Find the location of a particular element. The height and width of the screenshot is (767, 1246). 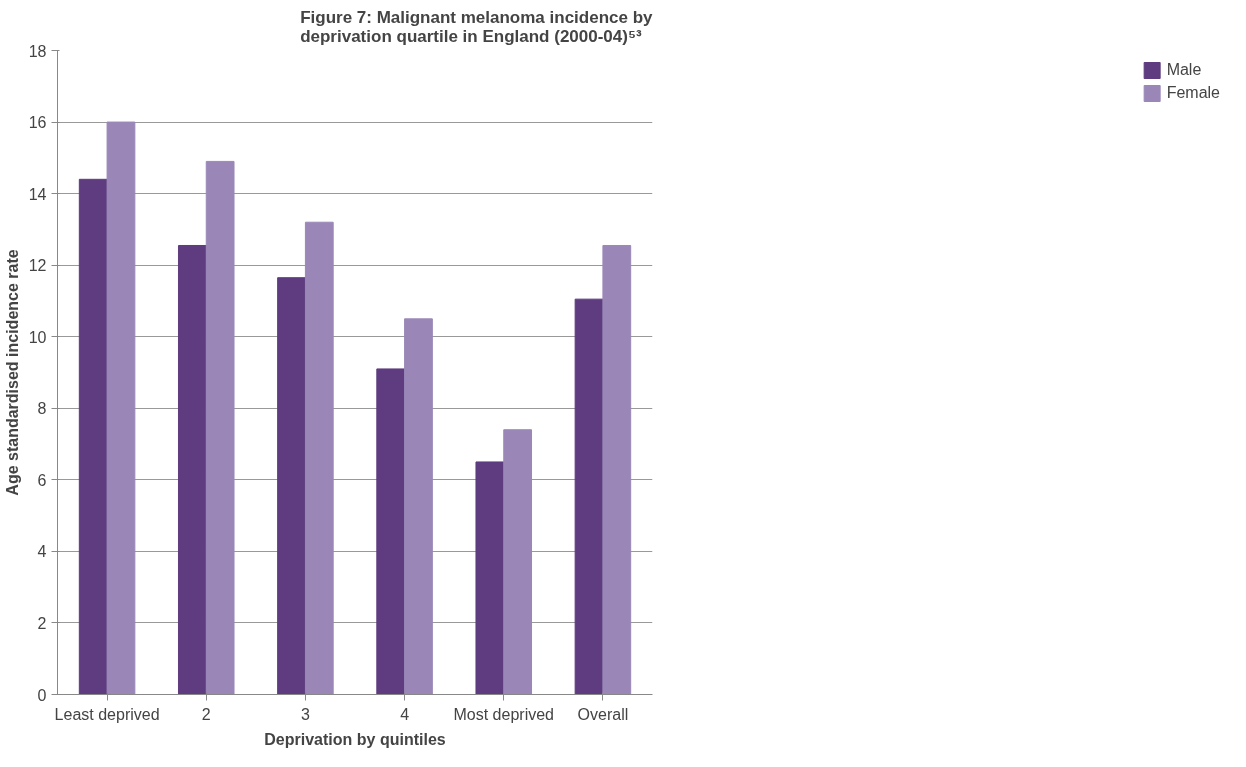

y-axis-title: Age standardised incidence rate is located at coordinates (12, 372).